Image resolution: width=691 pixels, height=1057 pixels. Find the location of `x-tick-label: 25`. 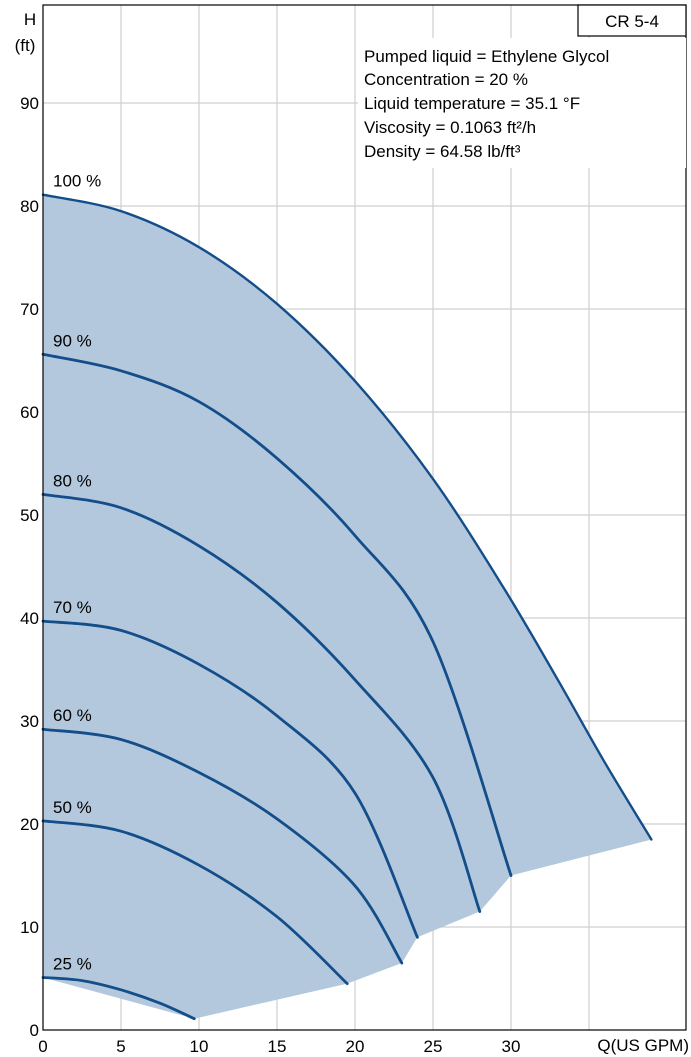

x-tick-label: 25 is located at coordinates (433, 1046).